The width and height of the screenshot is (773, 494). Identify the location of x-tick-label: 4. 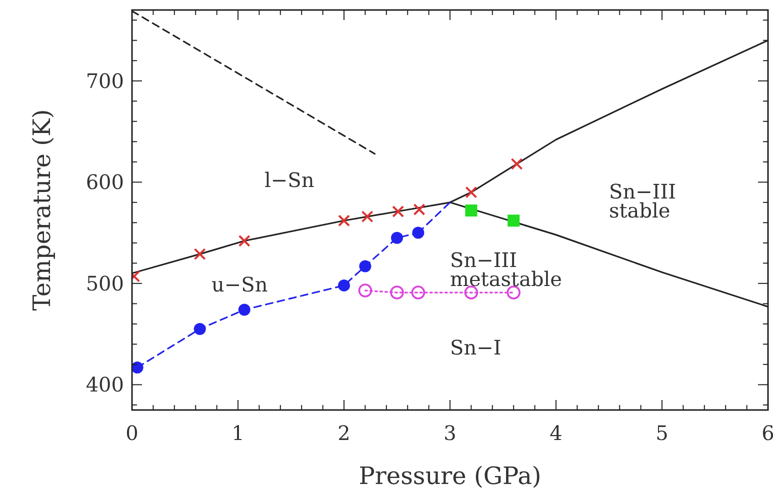
(556, 433).